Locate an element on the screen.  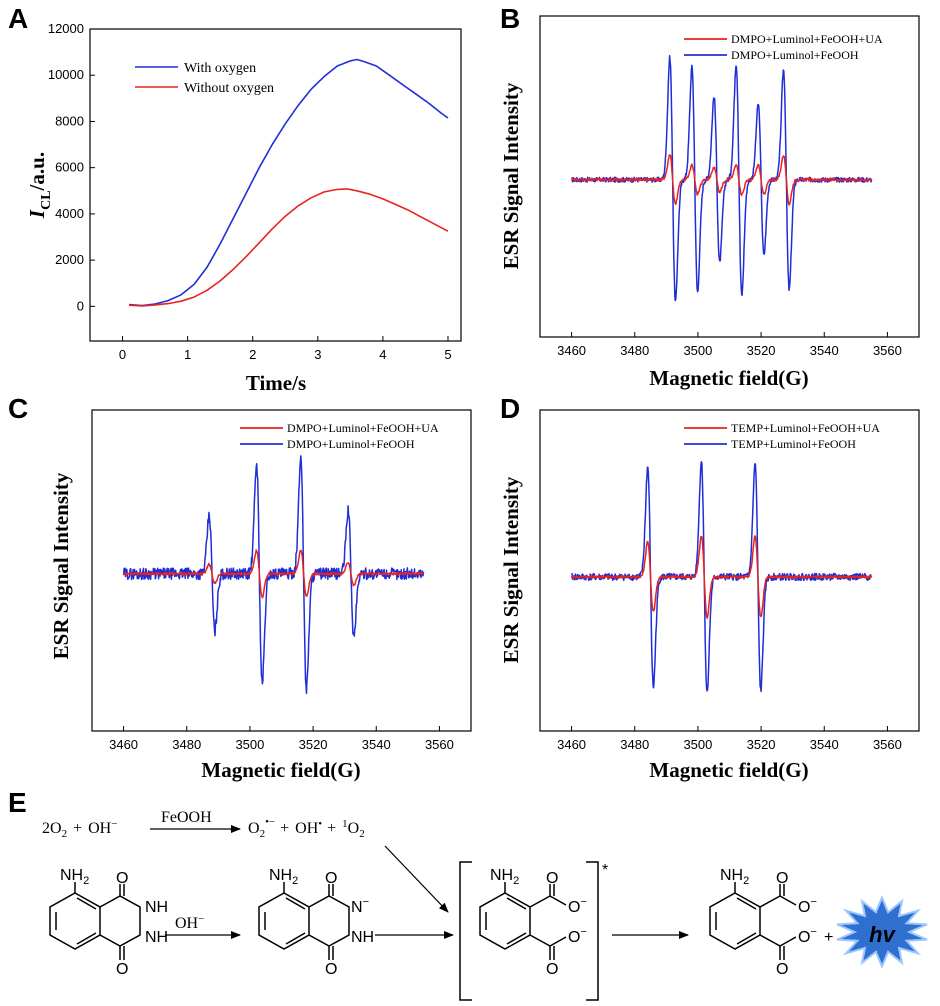
x-tick-label-b: 3500 is located at coordinates (697, 350).